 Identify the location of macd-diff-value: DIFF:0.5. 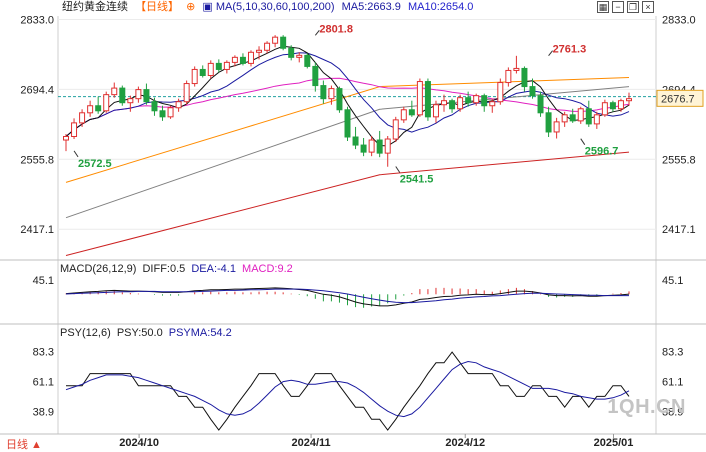
(164, 269).